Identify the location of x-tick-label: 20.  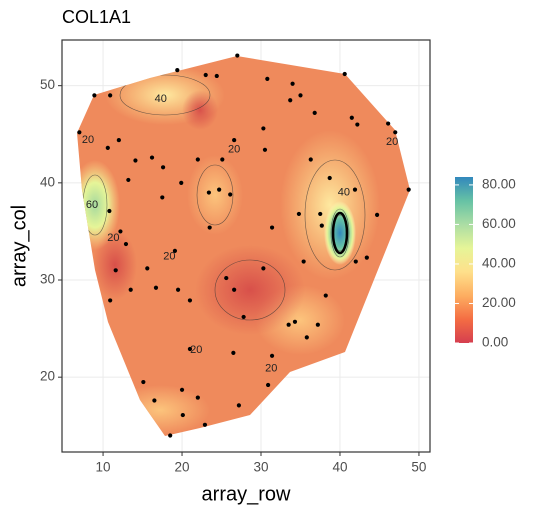
(182, 467).